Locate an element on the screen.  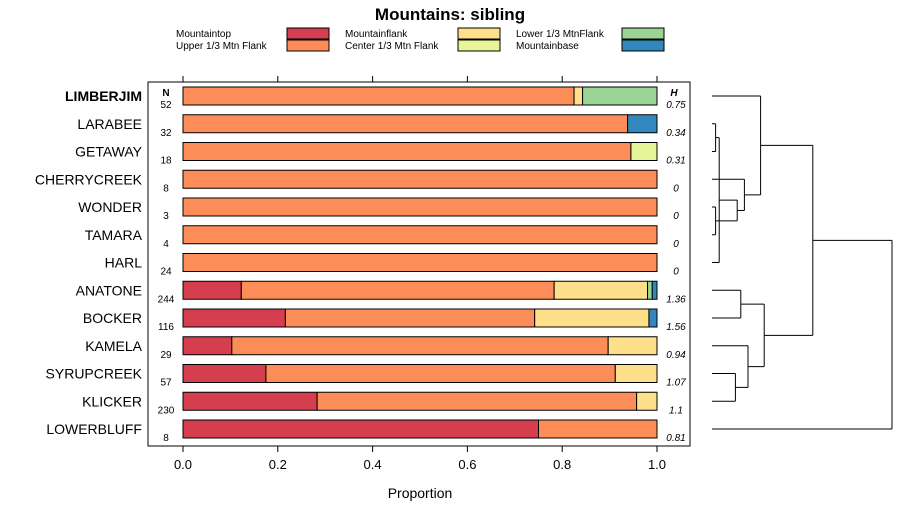
row-label: GETAWAY is located at coordinates (109, 152).